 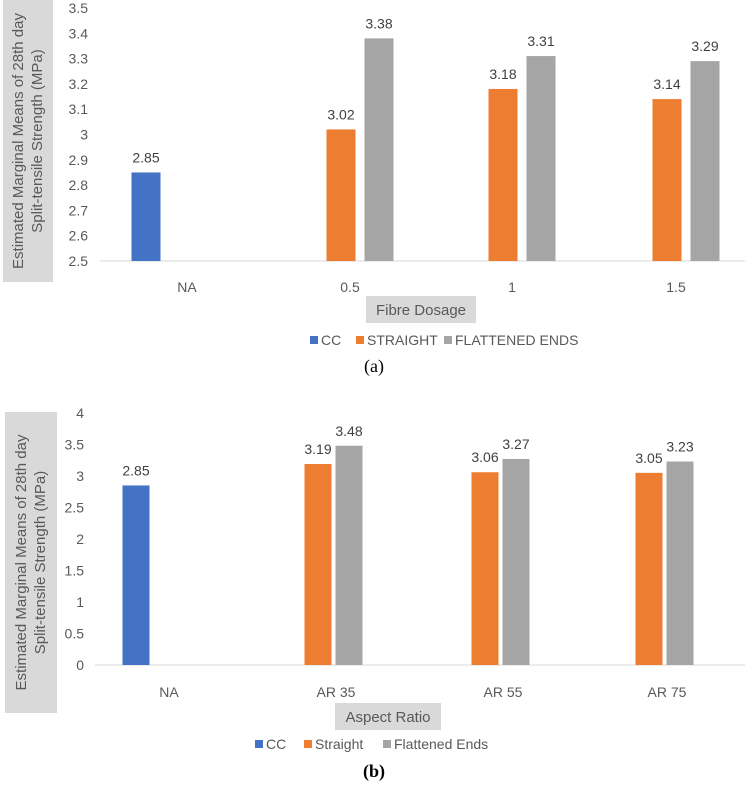 I want to click on x-tick-label: AR 35, so click(x=336, y=692).